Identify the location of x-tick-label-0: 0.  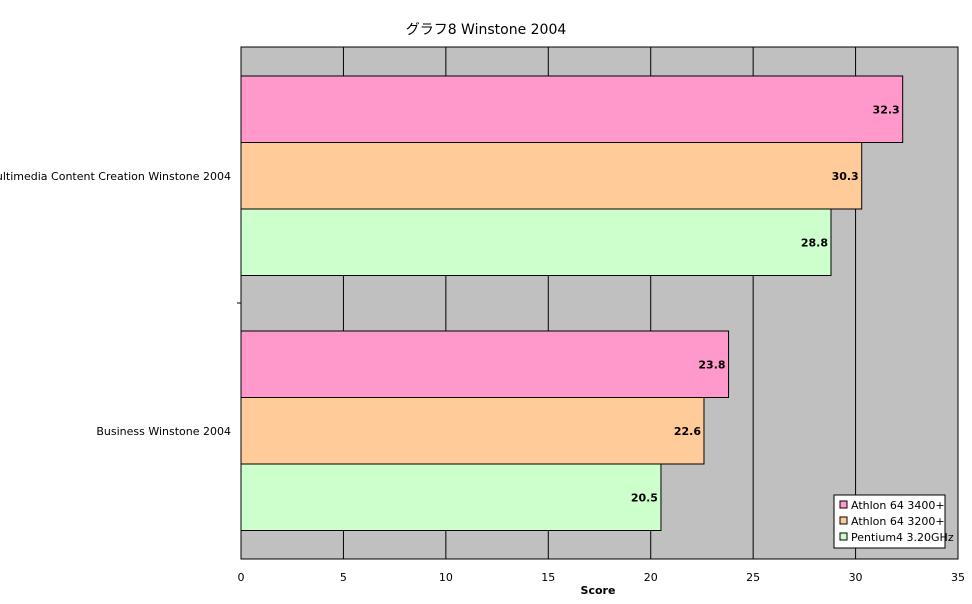
(241, 577).